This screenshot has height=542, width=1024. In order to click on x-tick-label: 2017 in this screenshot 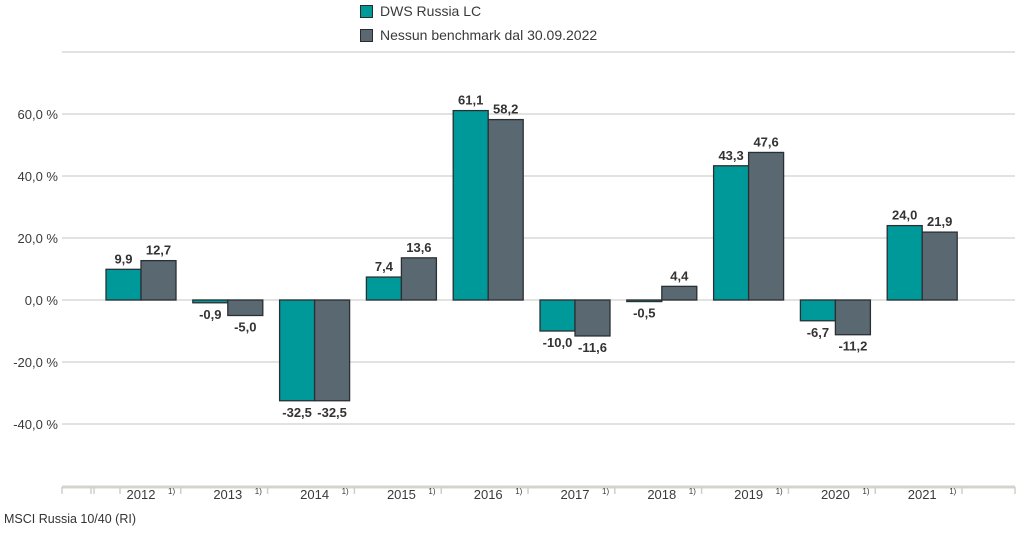, I will do `click(575, 494)`.